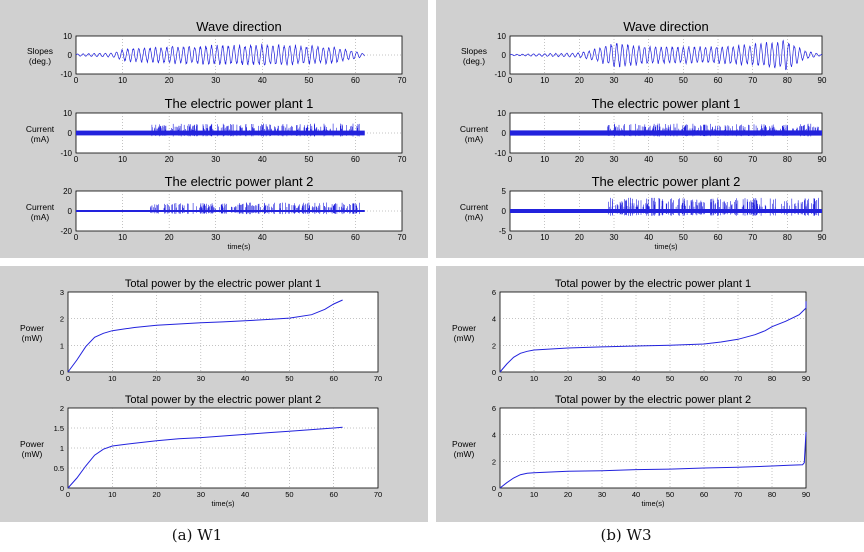 This screenshot has height=552, width=864. I want to click on y-tick-label: -10, so click(500, 74).